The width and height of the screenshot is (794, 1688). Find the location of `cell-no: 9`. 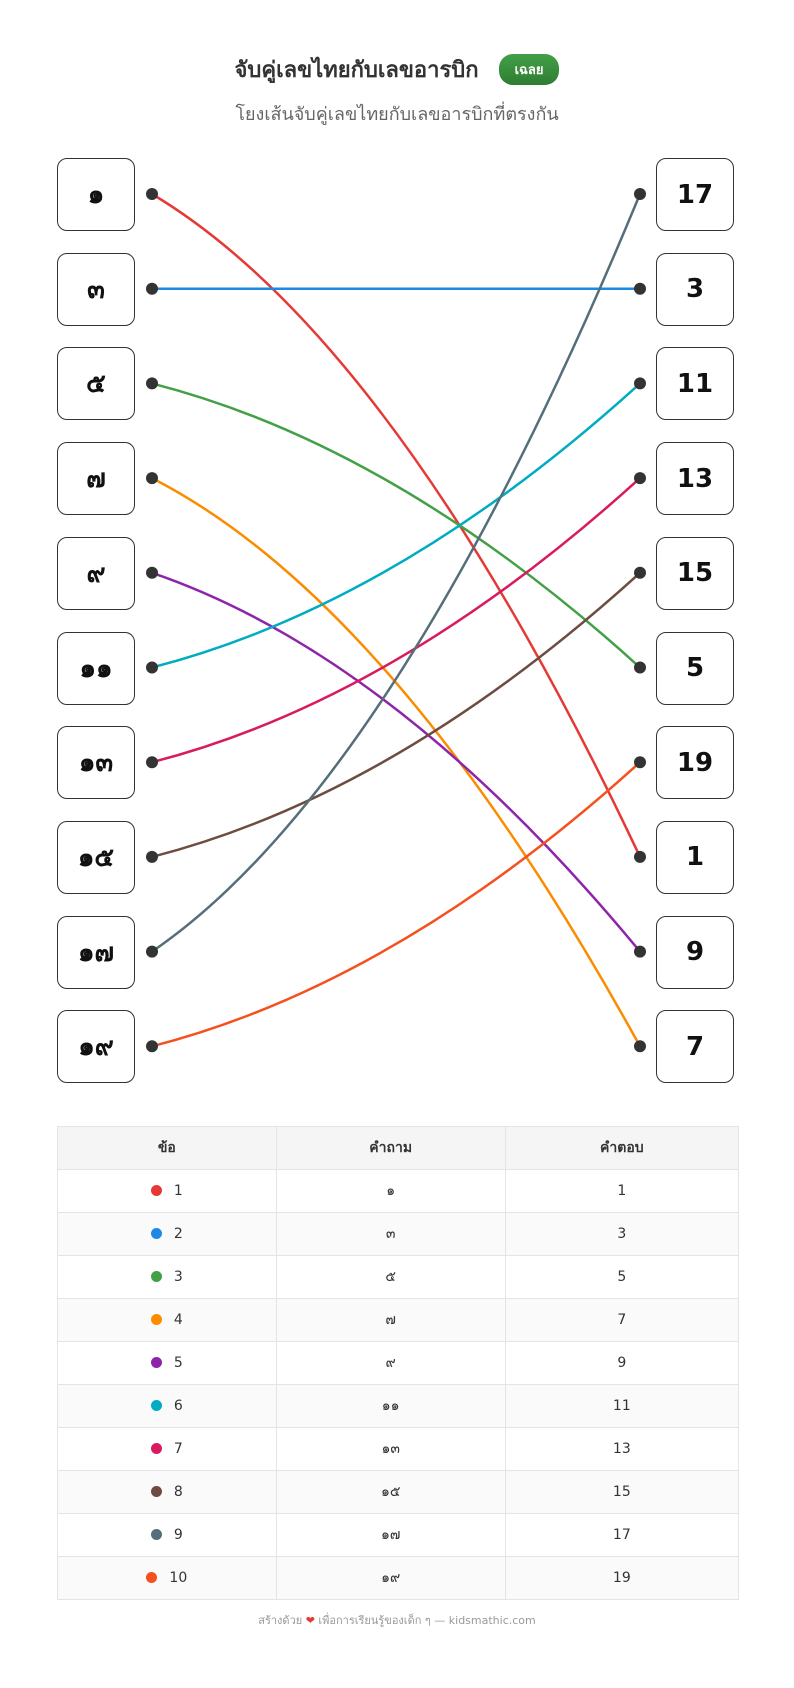

cell-no: 9 is located at coordinates (167, 1535).